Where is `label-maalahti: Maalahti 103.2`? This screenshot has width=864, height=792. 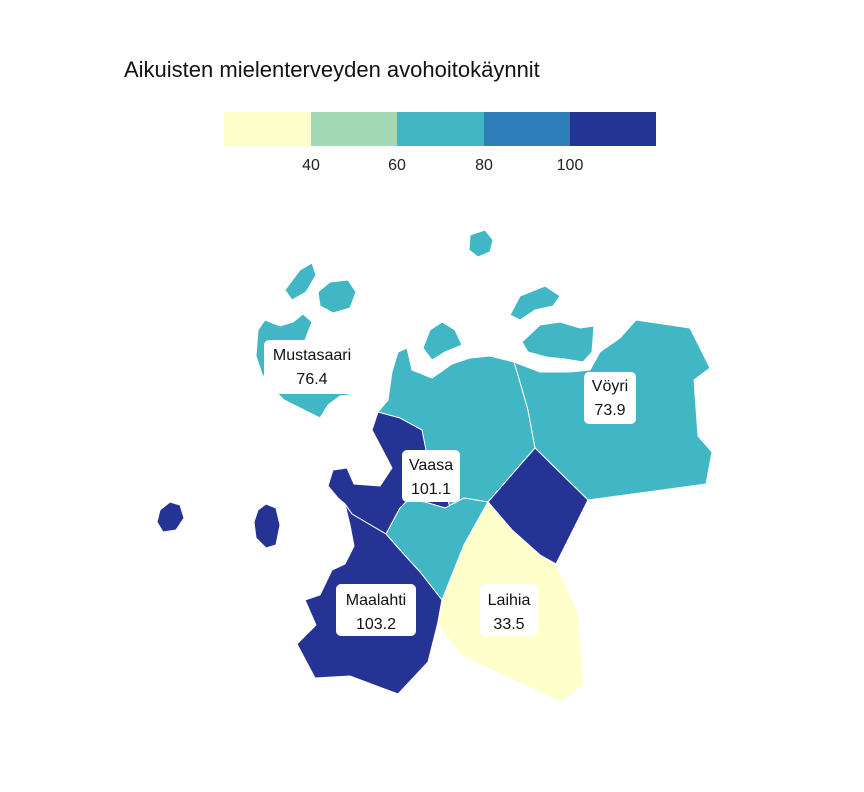
label-maalahti: Maalahti 103.2 is located at coordinates (376, 610).